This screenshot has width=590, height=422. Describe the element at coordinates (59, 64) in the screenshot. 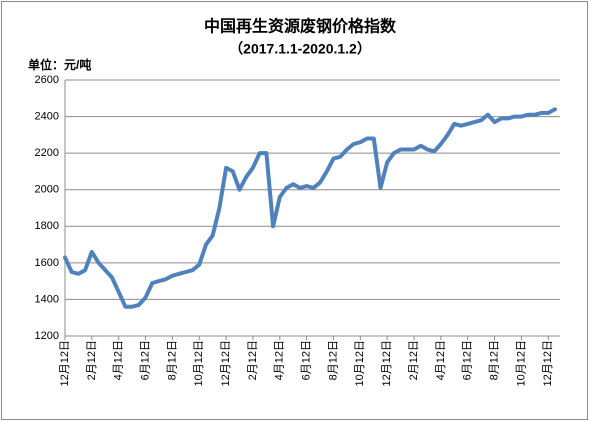

I see `y-unit-label: 单位：元/吨` at that location.